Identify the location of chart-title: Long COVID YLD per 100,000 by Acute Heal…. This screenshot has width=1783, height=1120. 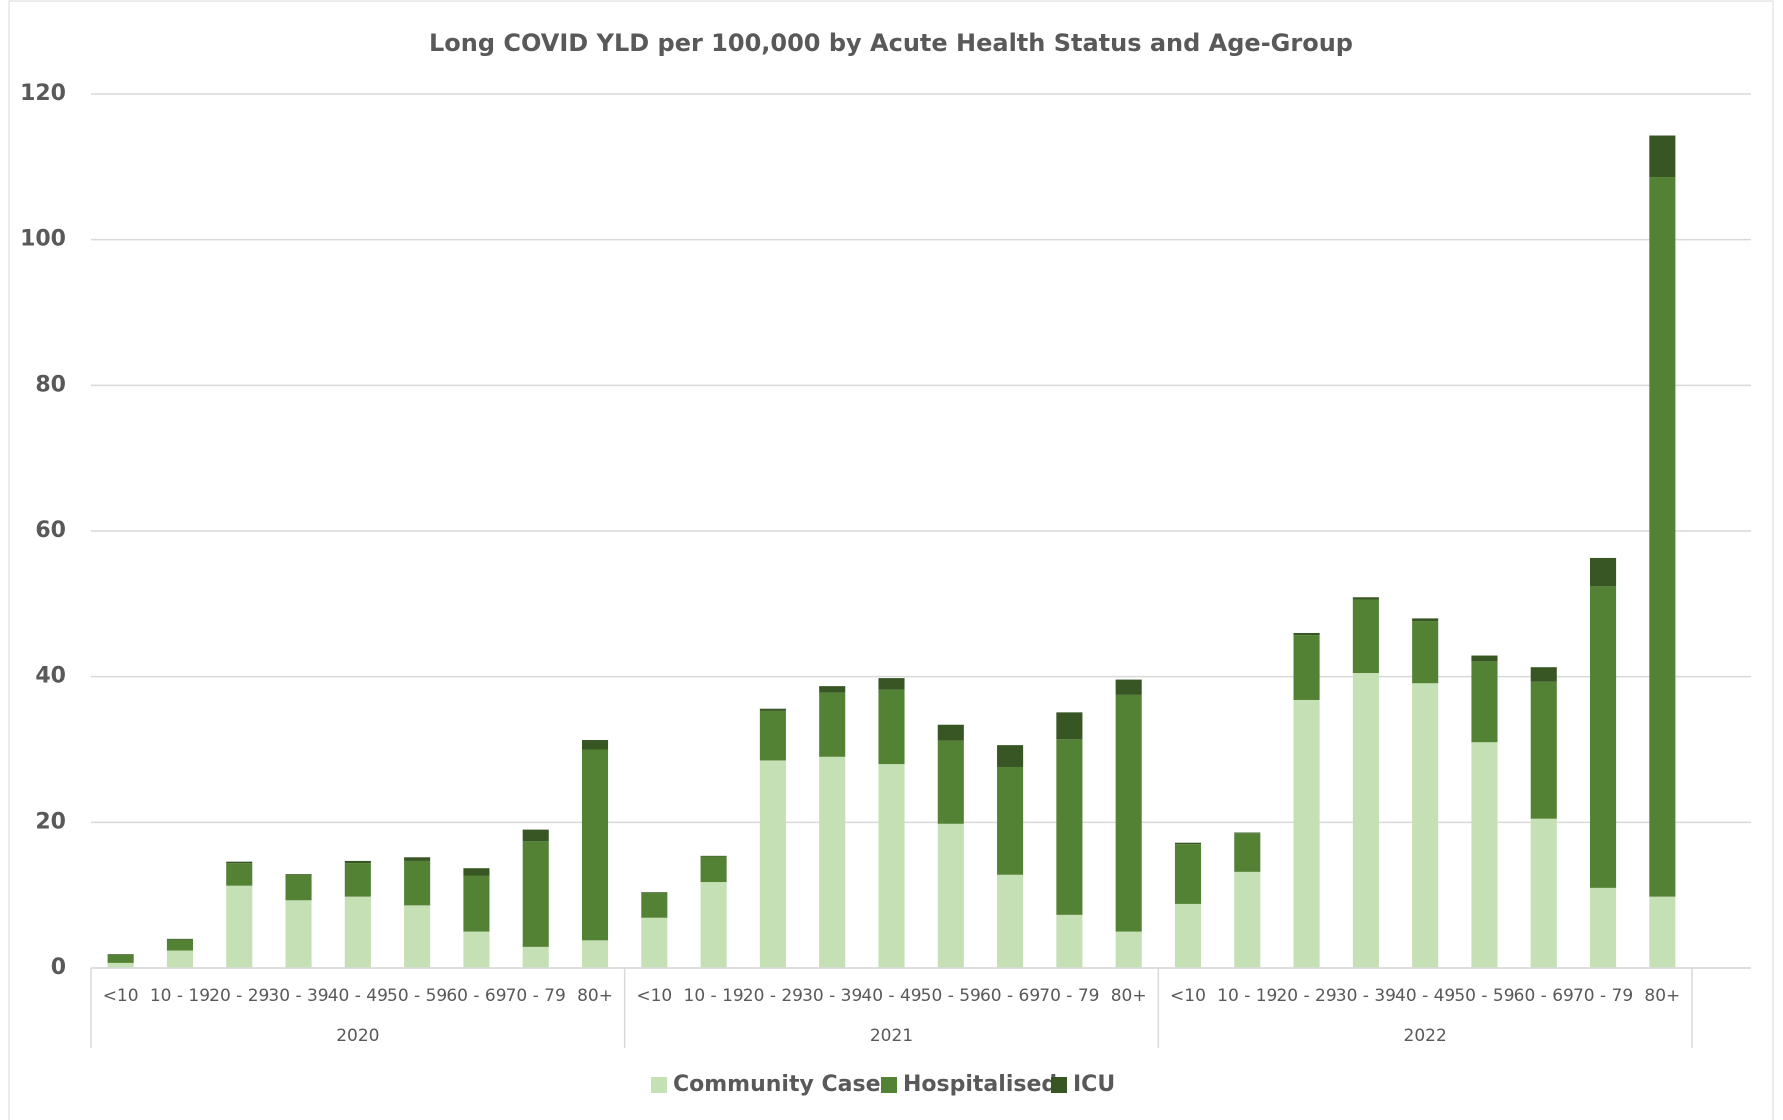
(891, 43).